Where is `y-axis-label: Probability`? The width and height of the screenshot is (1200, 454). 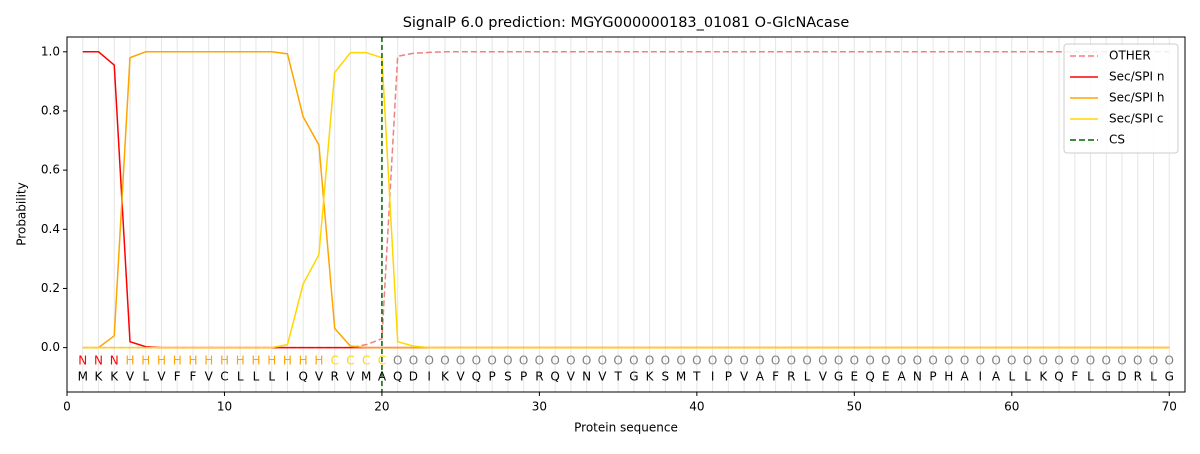
y-axis-label: Probability is located at coordinates (22, 213).